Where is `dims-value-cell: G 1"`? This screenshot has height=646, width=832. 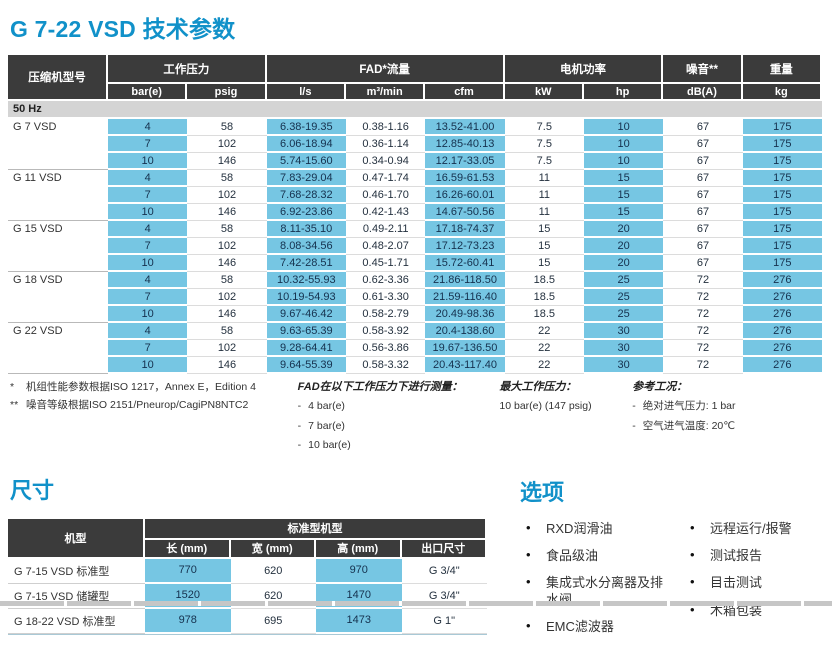
dims-value-cell: G 1" is located at coordinates (444, 621).